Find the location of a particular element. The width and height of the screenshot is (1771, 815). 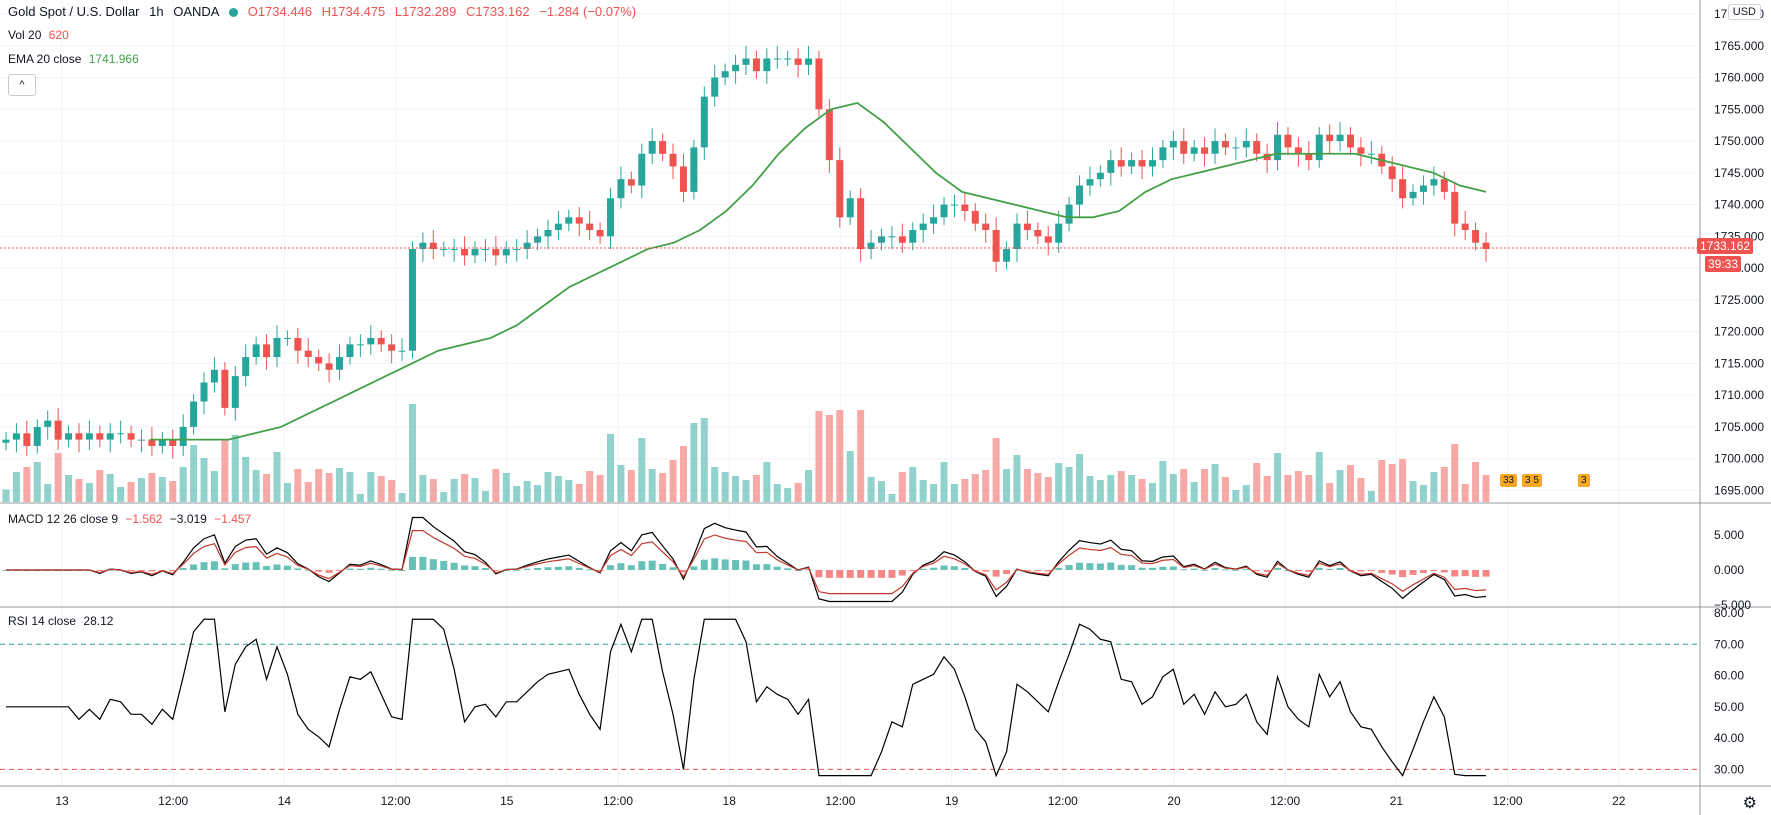

volume-legend: Vol 20 620 is located at coordinates (40, 35).